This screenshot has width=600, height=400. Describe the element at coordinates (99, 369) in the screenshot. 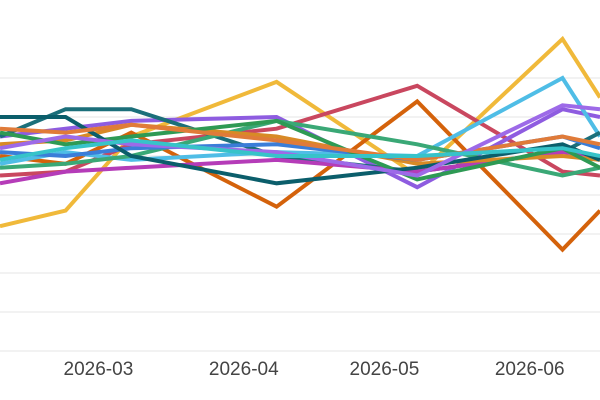

I see `x-tick-label: 2026-03` at that location.